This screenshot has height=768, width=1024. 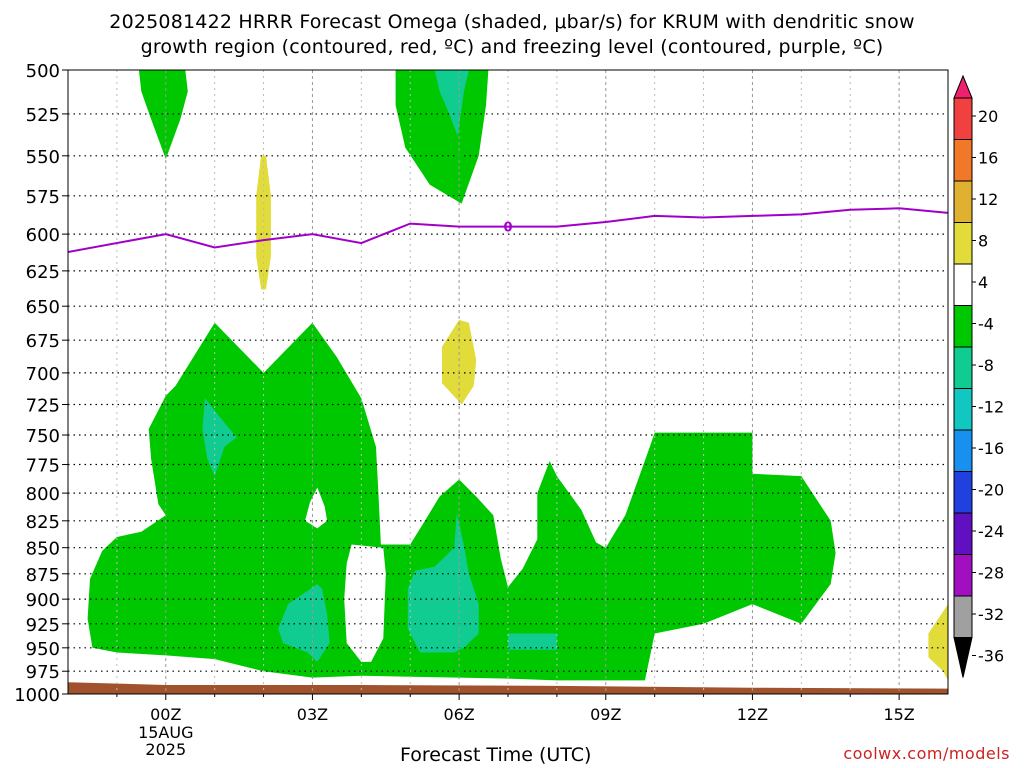 What do you see at coordinates (938, 642) in the screenshot?
I see `omega-region-yellow-lower-right` at bounding box center [938, 642].